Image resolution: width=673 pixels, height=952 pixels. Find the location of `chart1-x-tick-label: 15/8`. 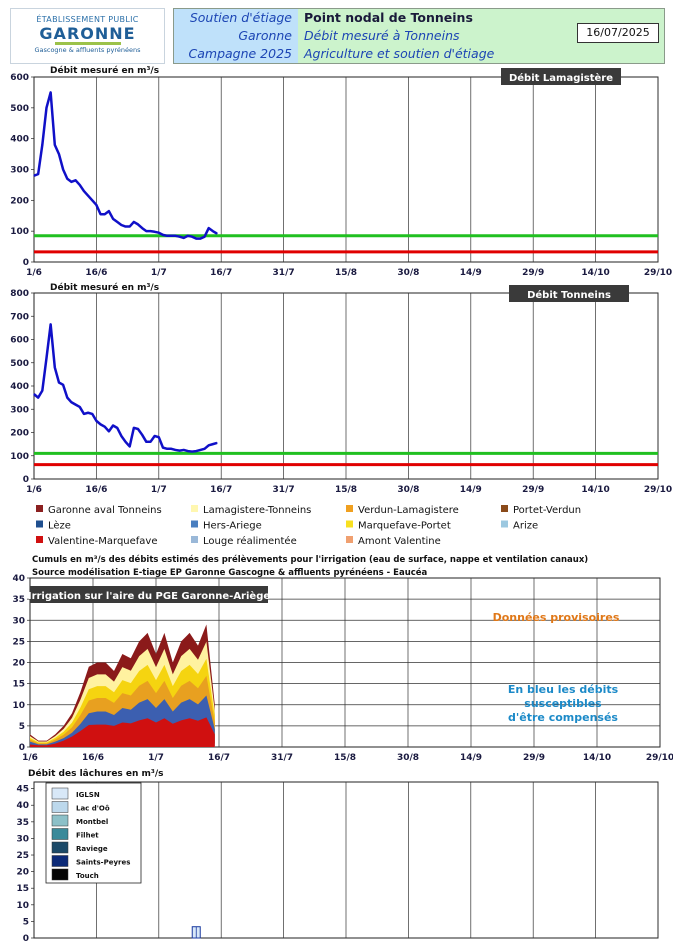

chart1-x-tick-label: 15/8 is located at coordinates (346, 273).